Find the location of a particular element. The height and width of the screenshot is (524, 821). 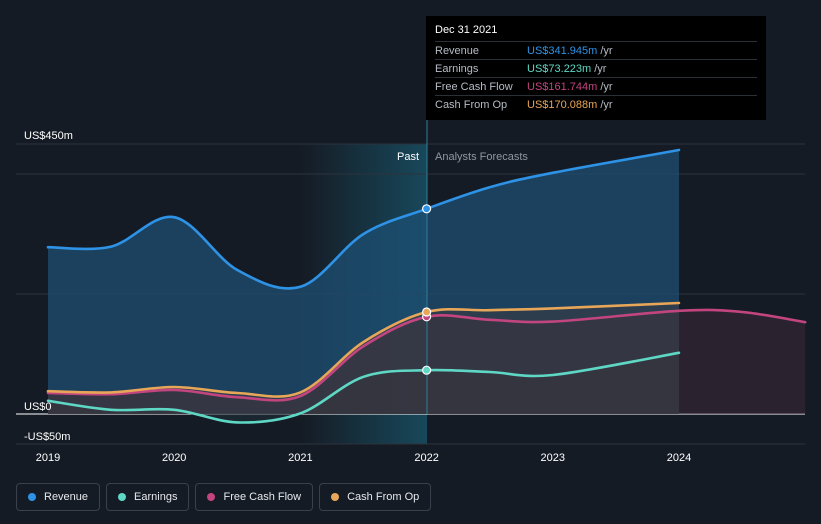

tooltip-label: Earnings is located at coordinates (457, 68).